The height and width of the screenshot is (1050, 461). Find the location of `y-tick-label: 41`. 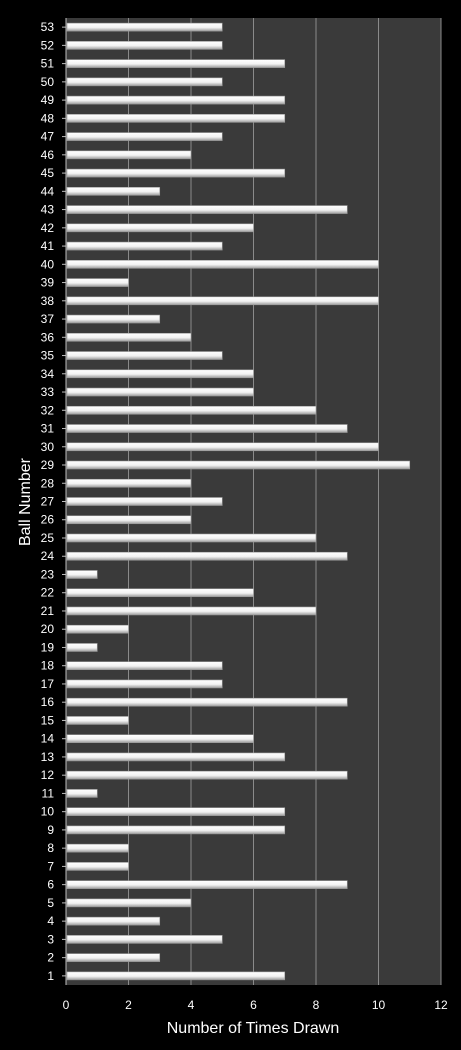

y-tick-label: 41 is located at coordinates (48, 246).